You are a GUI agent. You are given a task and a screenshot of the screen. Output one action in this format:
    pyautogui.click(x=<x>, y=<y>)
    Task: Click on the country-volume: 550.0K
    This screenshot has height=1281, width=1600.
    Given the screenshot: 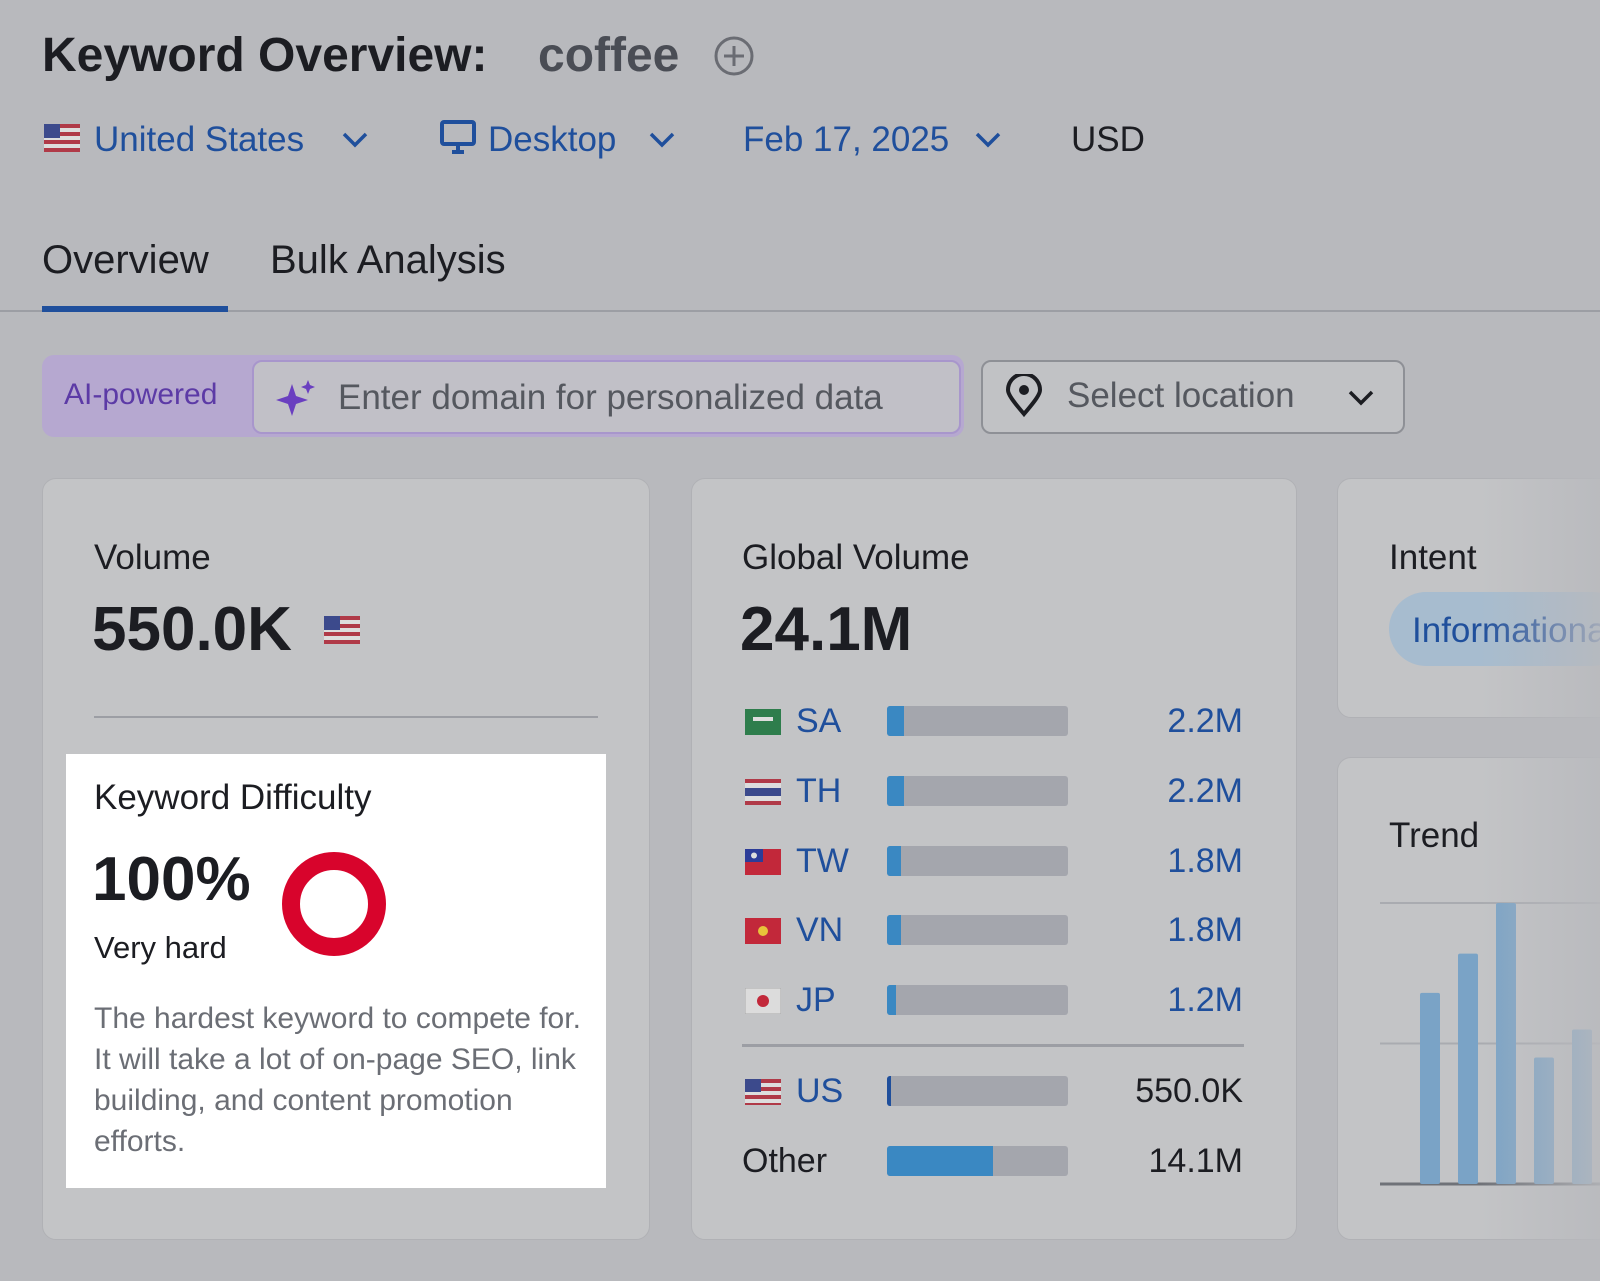 What is the action you would take?
    pyautogui.click(x=1189, y=1091)
    